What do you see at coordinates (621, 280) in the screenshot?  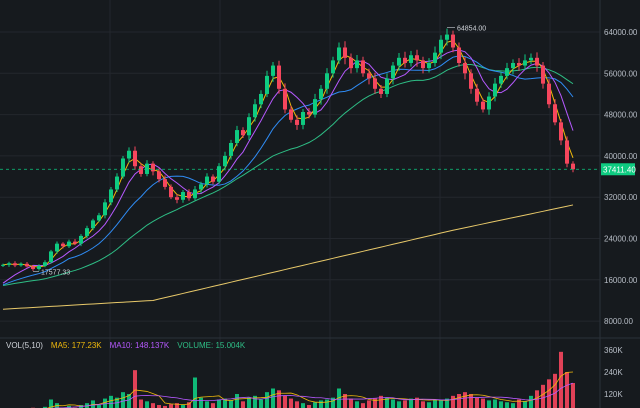 I see `y-tick-label: 16000.00` at bounding box center [621, 280].